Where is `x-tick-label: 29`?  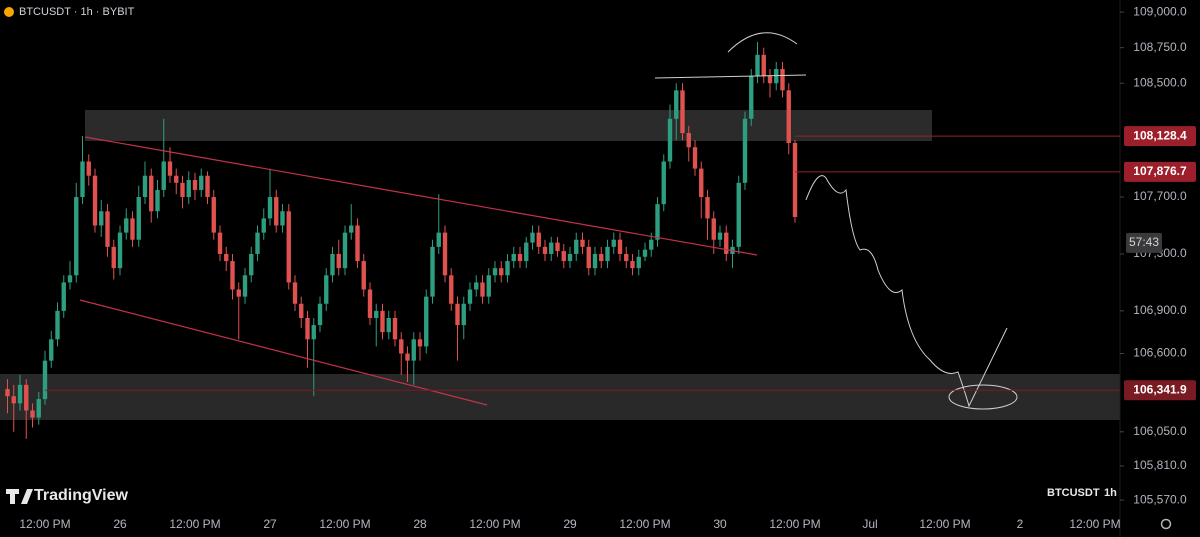 x-tick-label: 29 is located at coordinates (570, 524).